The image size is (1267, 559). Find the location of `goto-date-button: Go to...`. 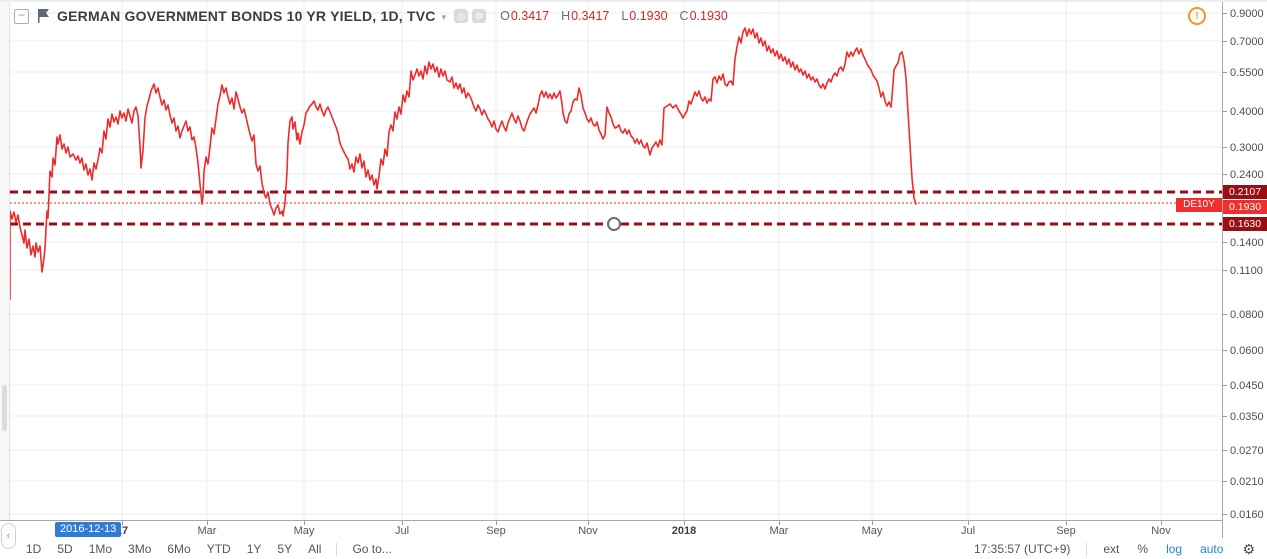

goto-date-button: Go to... is located at coordinates (372, 549).